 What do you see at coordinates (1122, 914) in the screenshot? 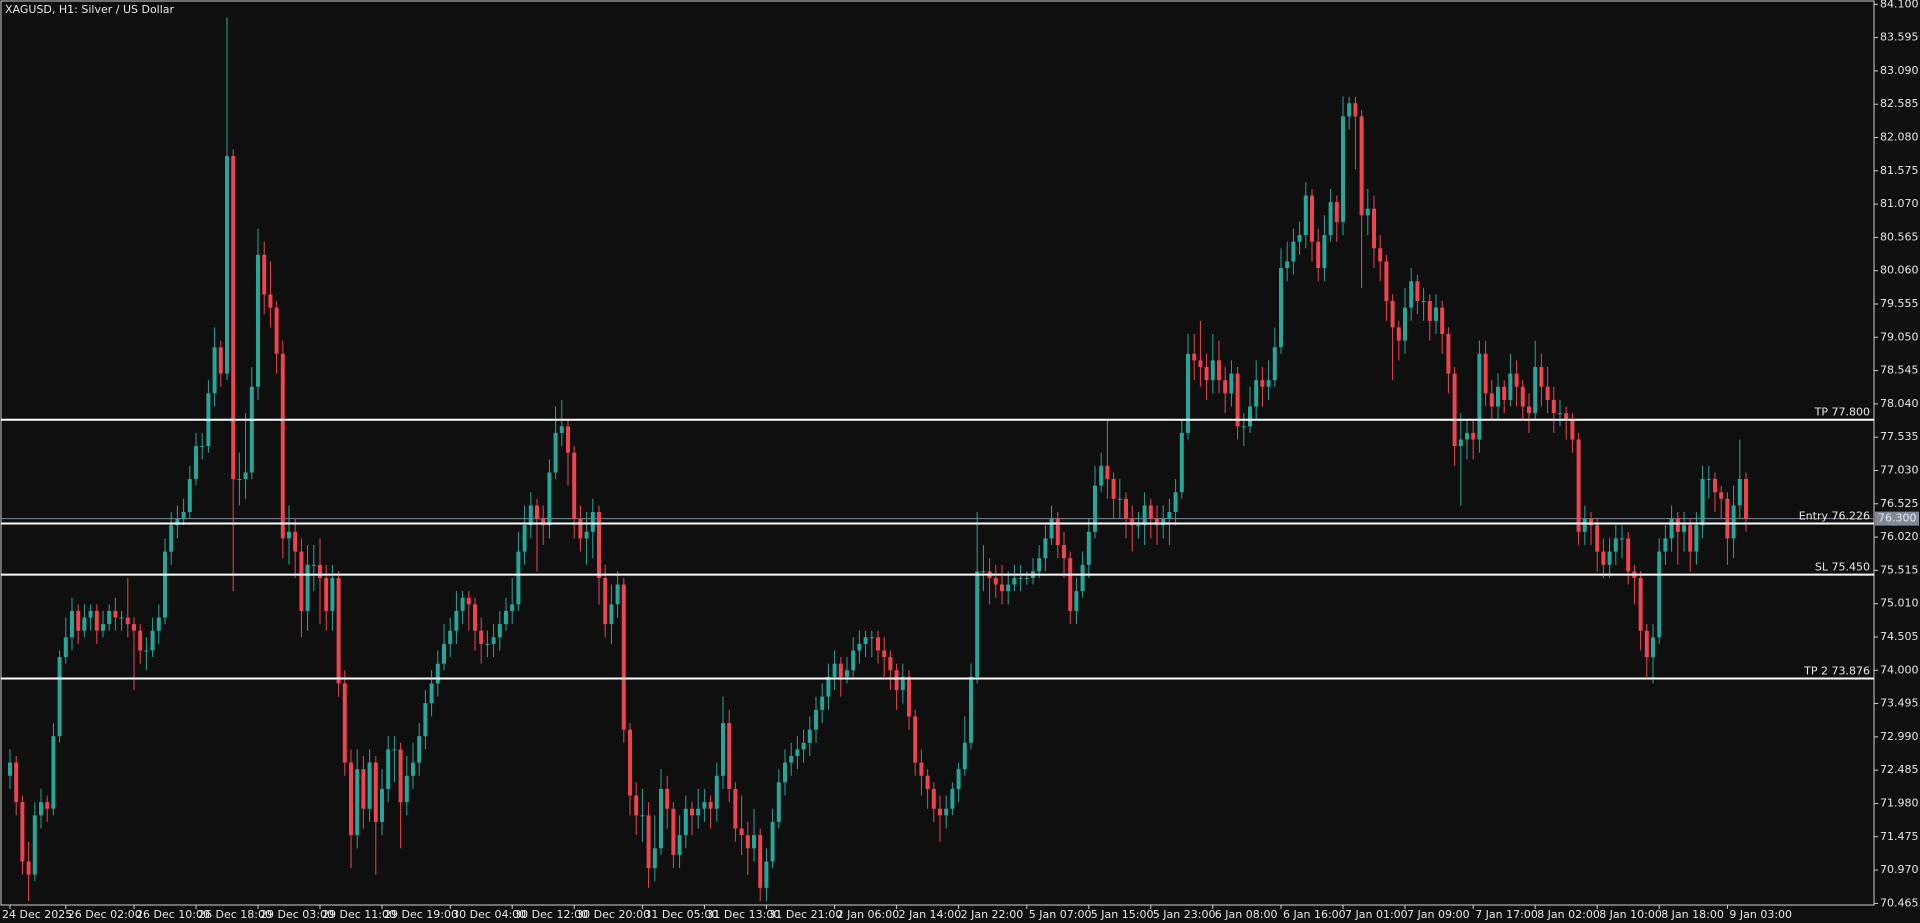
I see `x-tick-label: 5 Jan 15:00` at bounding box center [1122, 914].